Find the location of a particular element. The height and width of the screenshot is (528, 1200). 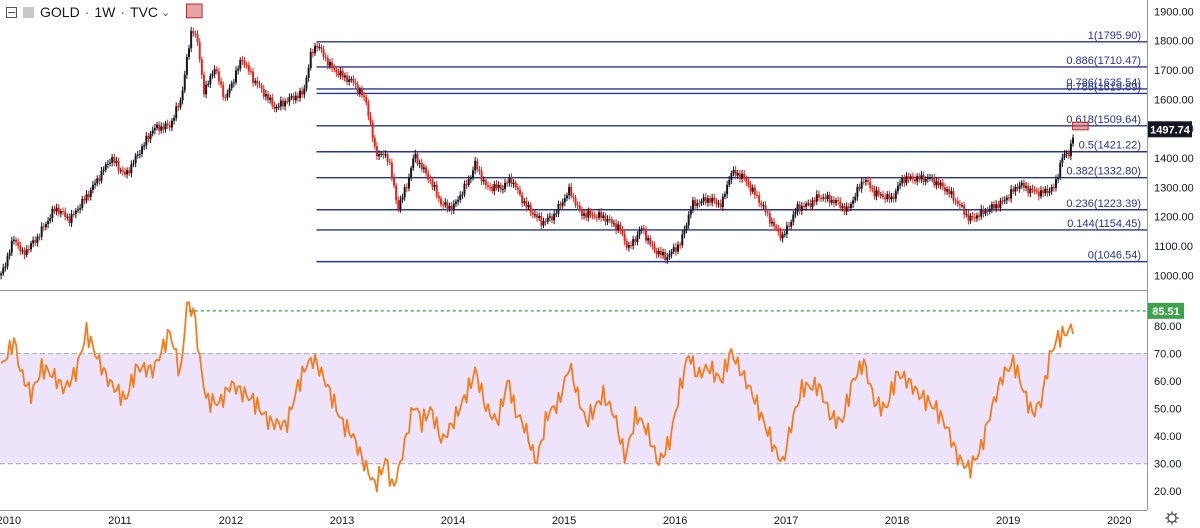

price-tick-label: 1800.00 is located at coordinates (1174, 42).